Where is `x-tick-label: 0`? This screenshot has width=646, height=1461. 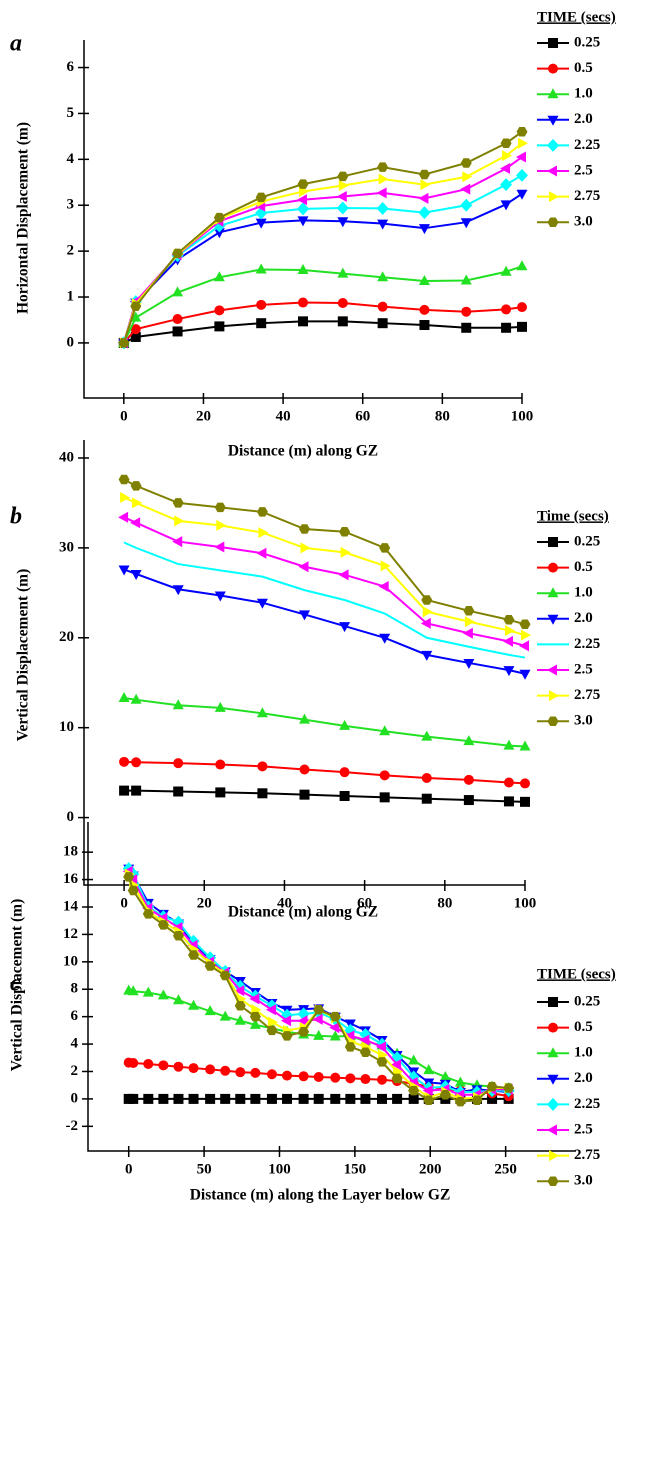
x-tick-label: 0 is located at coordinates (124, 416).